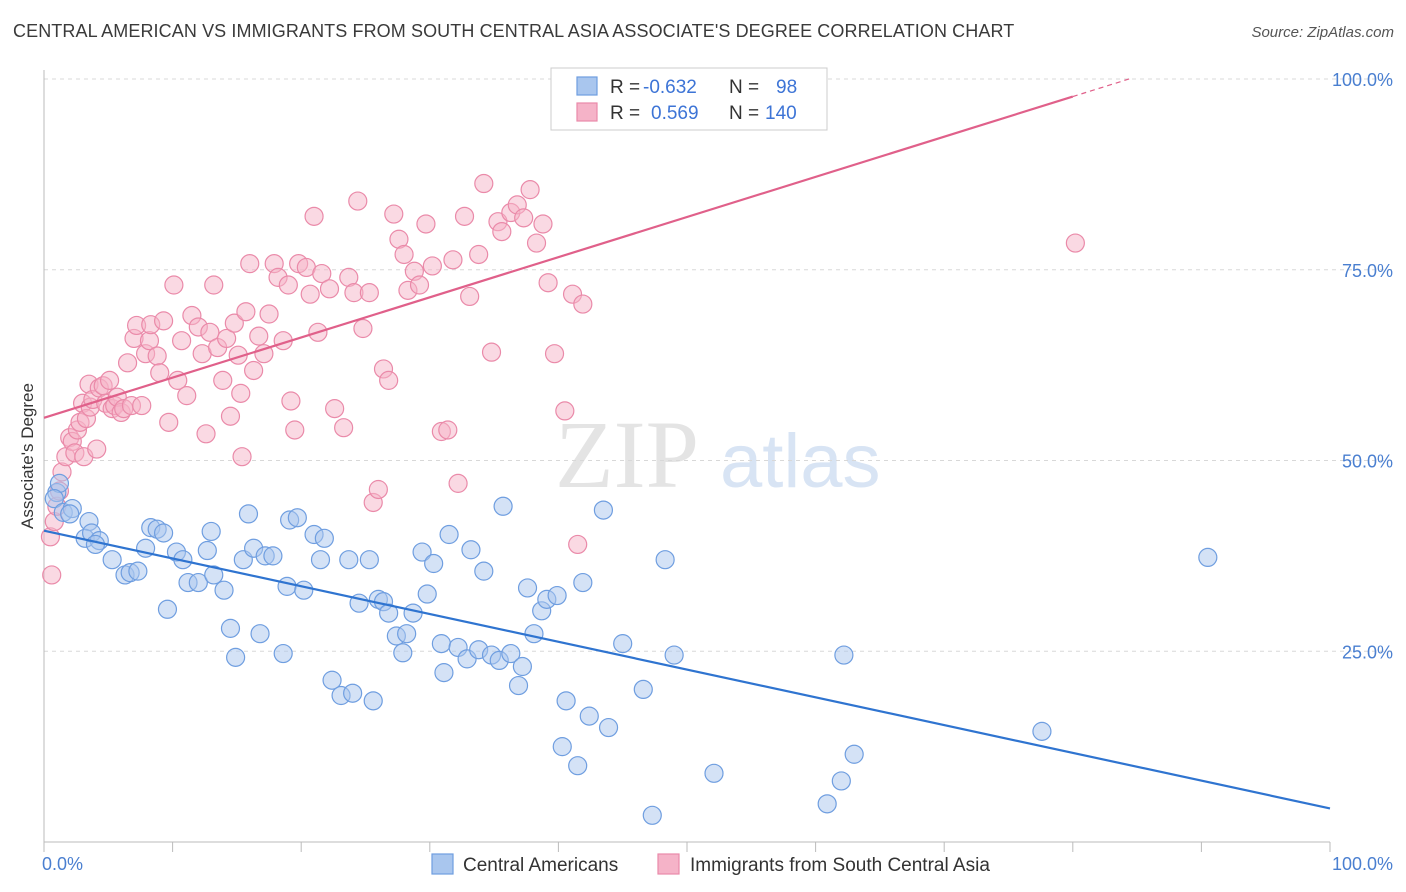  I want to click on y-axis-title: Associate's Degree, so click(27, 456).